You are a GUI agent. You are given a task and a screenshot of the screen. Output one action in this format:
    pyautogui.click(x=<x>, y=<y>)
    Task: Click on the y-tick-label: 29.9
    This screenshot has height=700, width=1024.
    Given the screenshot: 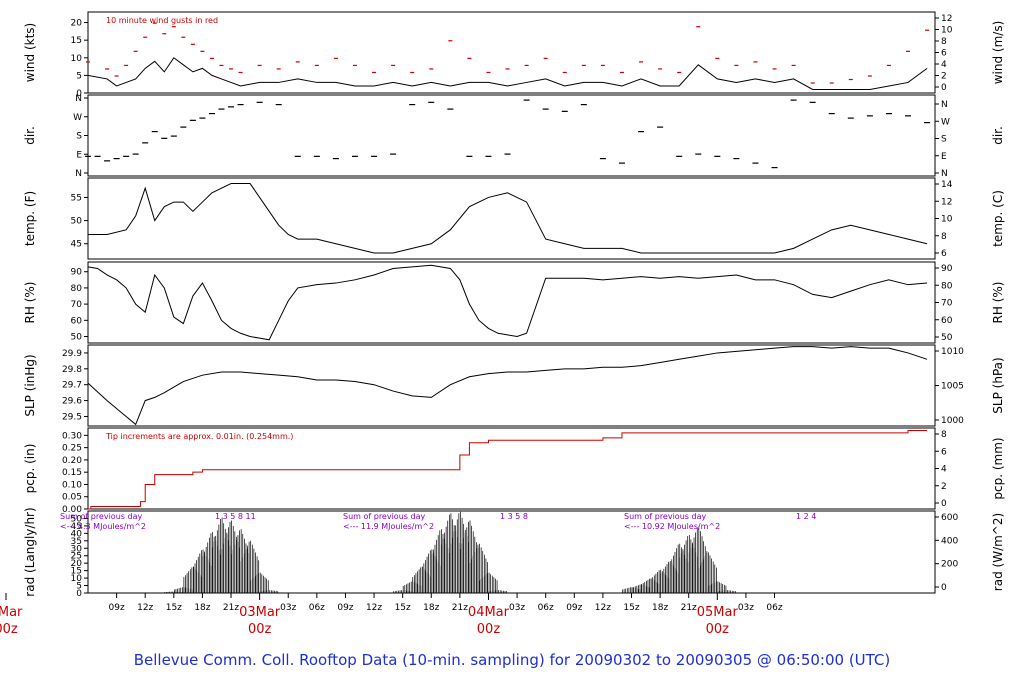 What is the action you would take?
    pyautogui.click(x=72, y=354)
    